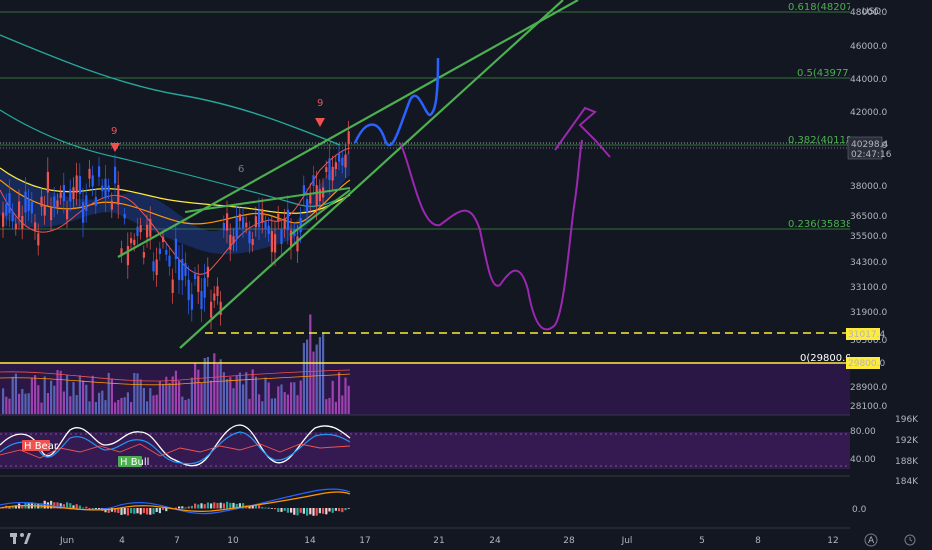  I want to click on price-tick: 35500.0, so click(868, 237).